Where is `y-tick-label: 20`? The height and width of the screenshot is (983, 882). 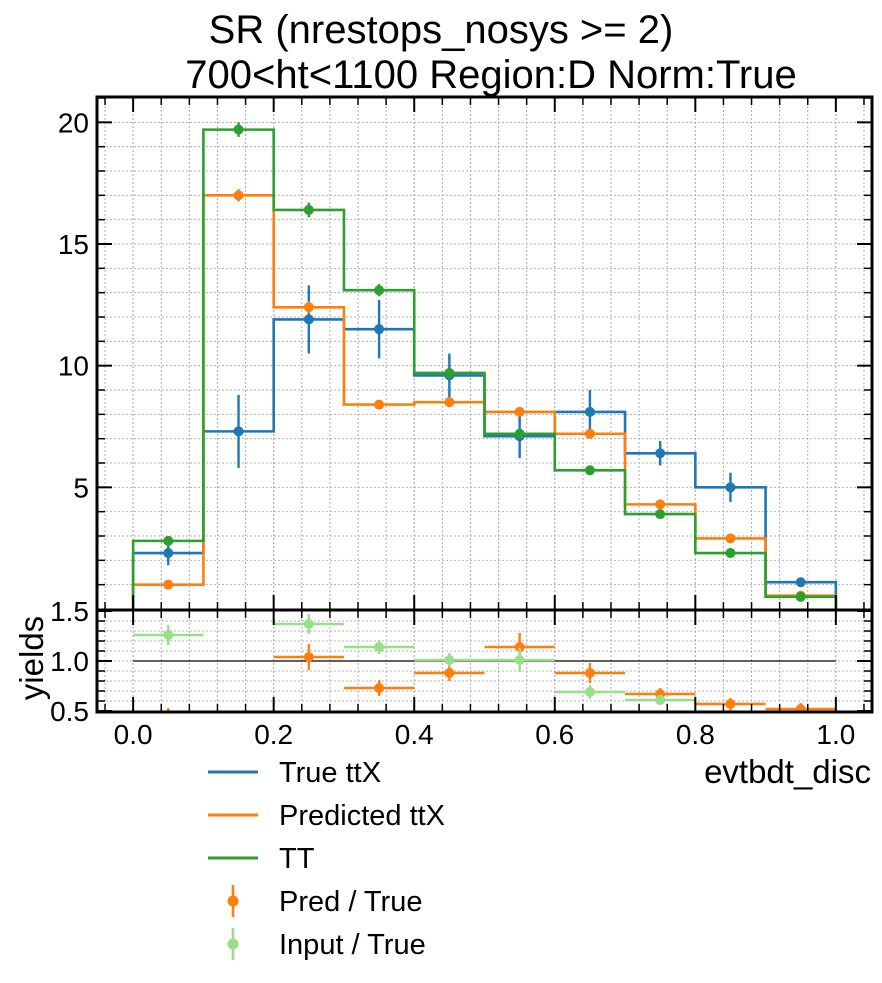
y-tick-label: 20 is located at coordinates (73, 122).